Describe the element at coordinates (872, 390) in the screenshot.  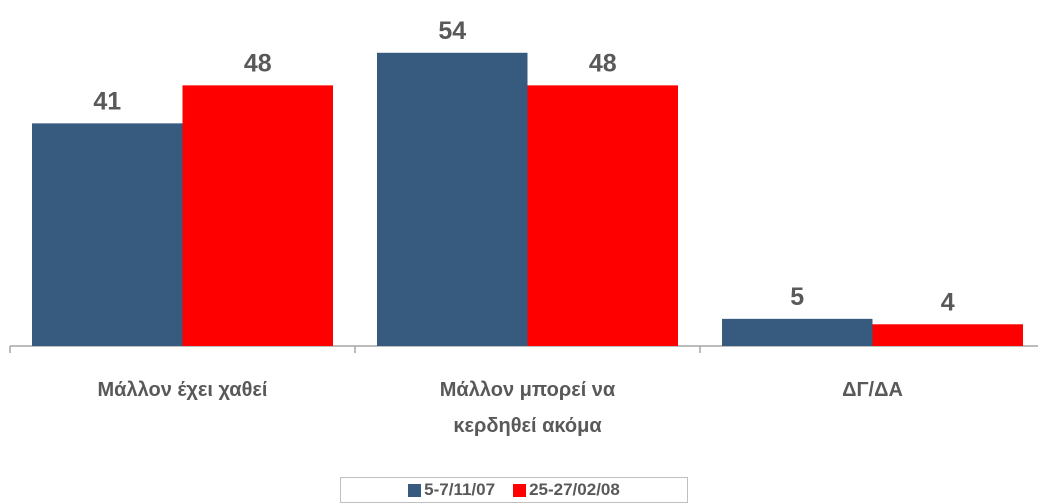
I see `x-tick-label: ΔΓ/ΔΑ` at that location.